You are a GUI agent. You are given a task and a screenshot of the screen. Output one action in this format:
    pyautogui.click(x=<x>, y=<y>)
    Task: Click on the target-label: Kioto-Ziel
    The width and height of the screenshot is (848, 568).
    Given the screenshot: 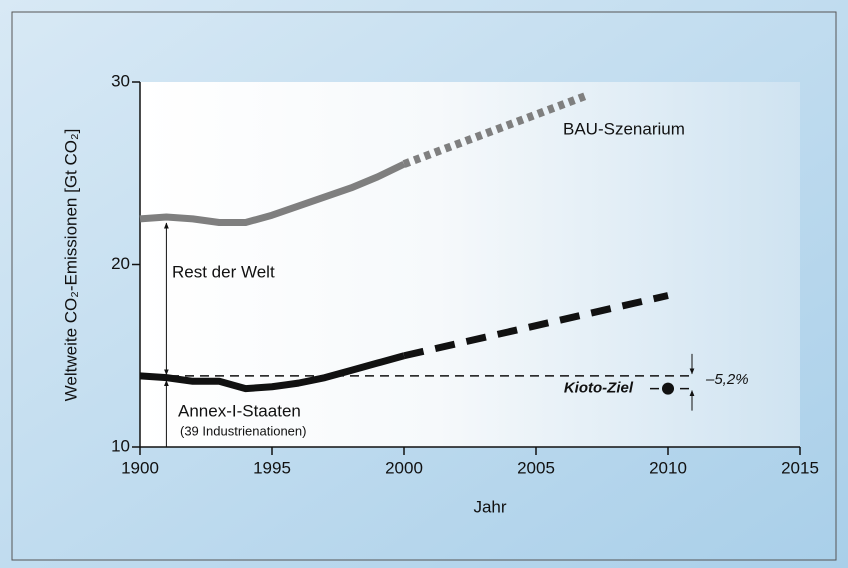 What is the action you would take?
    pyautogui.click(x=599, y=388)
    